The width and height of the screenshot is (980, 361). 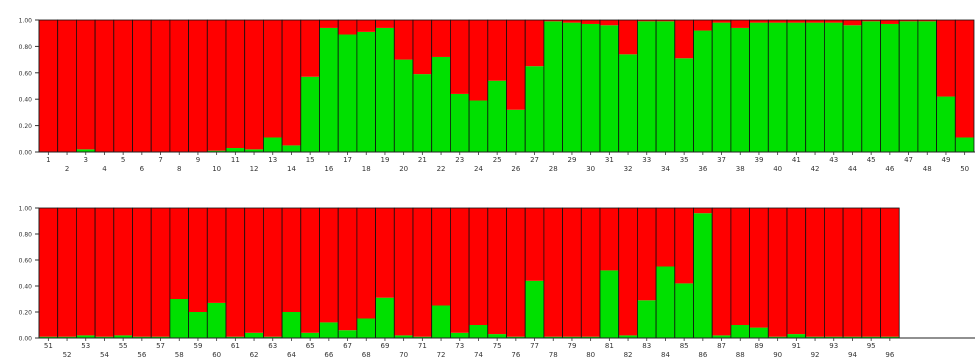 I want to click on x-tick-label: 28, so click(x=553, y=169).